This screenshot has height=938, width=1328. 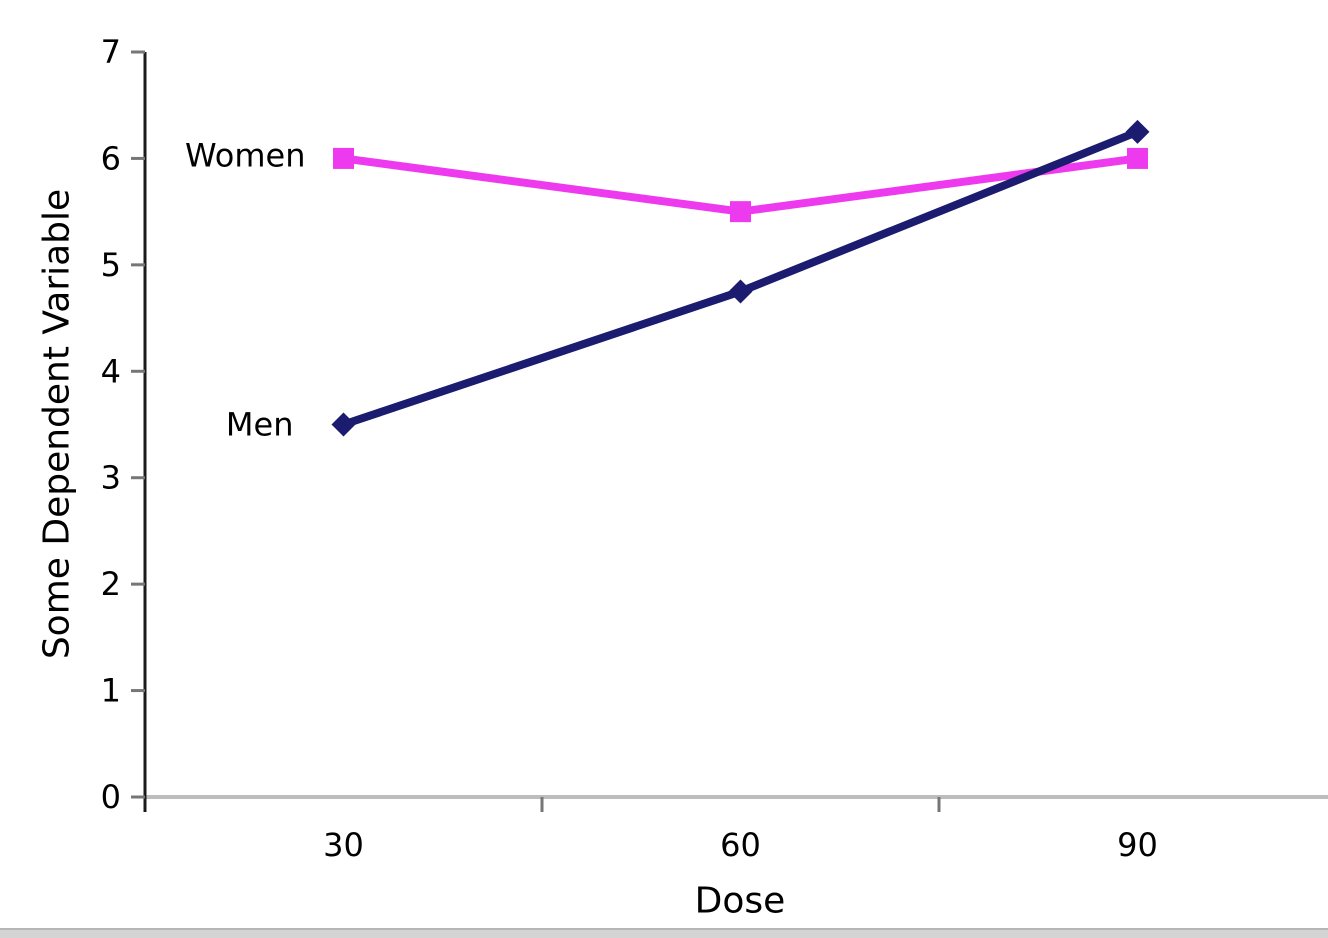 I want to click on window-bottom-edge, so click(x=664, y=933).